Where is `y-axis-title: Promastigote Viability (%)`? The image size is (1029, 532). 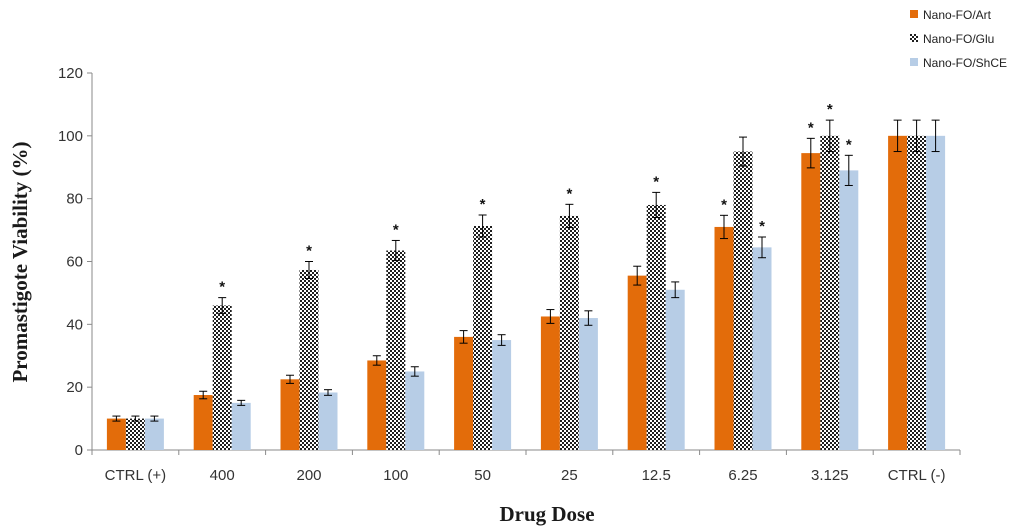
y-axis-title: Promastigote Viability (%) is located at coordinates (20, 261).